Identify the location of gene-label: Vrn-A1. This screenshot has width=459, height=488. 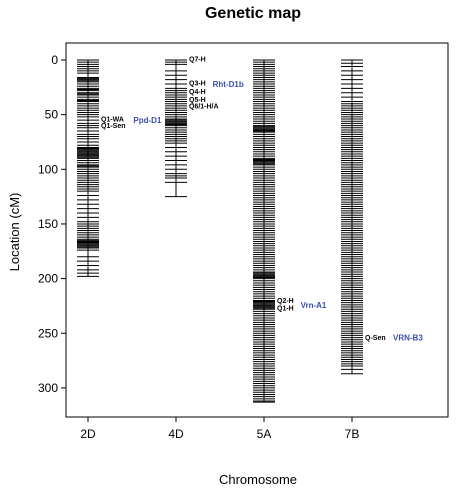
(314, 305).